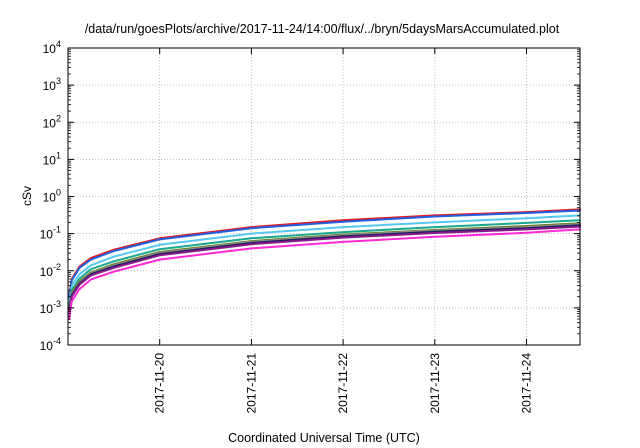 The width and height of the screenshot is (640, 448). What do you see at coordinates (52, 196) in the screenshot?
I see `y-tick-label: 10⁰` at bounding box center [52, 196].